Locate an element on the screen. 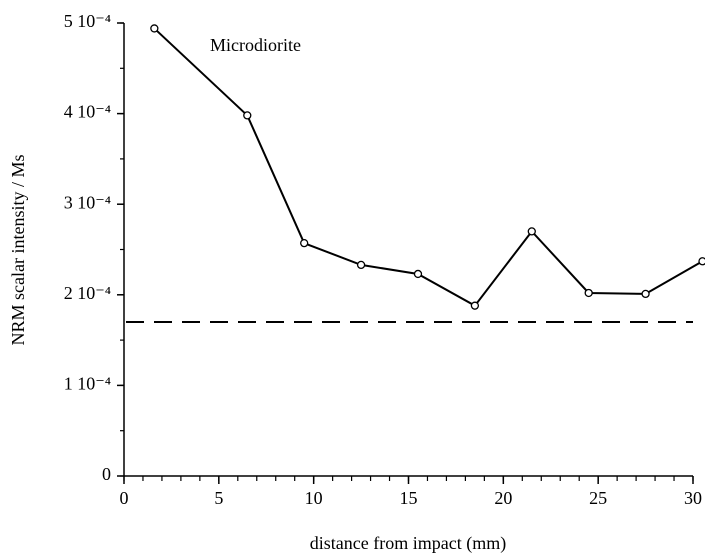  y-tick-label: 0 is located at coordinates (106, 474).